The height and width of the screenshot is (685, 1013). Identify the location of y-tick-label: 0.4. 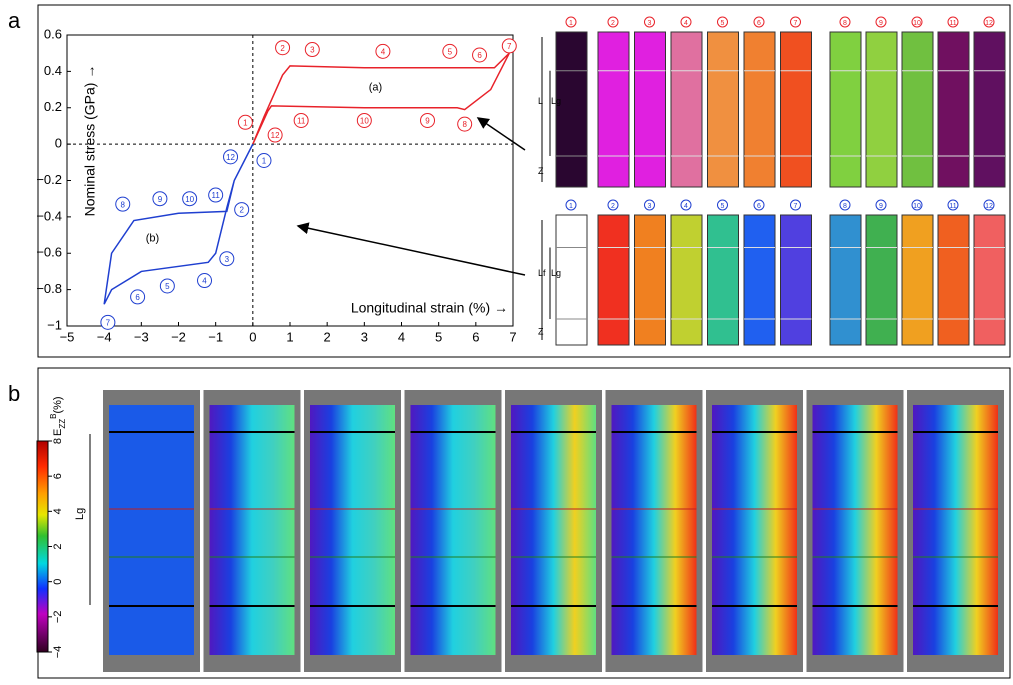
(53, 70).